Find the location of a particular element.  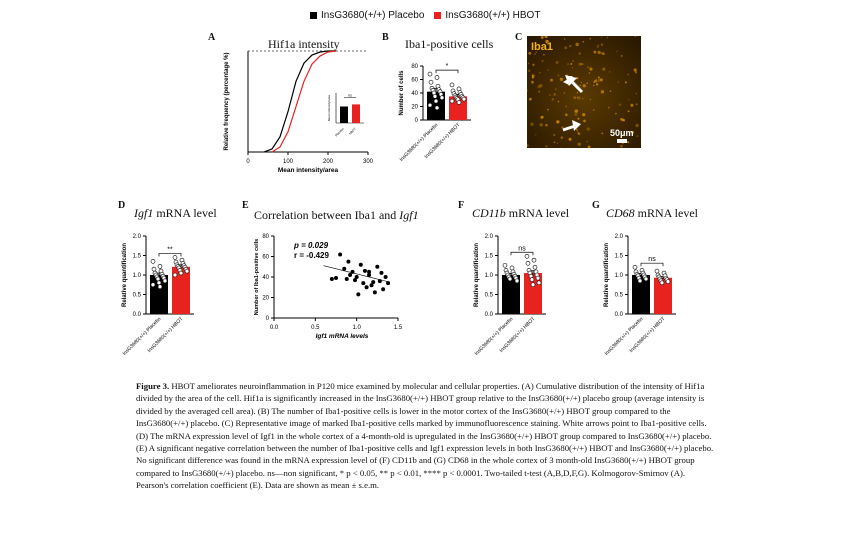

panel-e-letter: E is located at coordinates (245, 205).